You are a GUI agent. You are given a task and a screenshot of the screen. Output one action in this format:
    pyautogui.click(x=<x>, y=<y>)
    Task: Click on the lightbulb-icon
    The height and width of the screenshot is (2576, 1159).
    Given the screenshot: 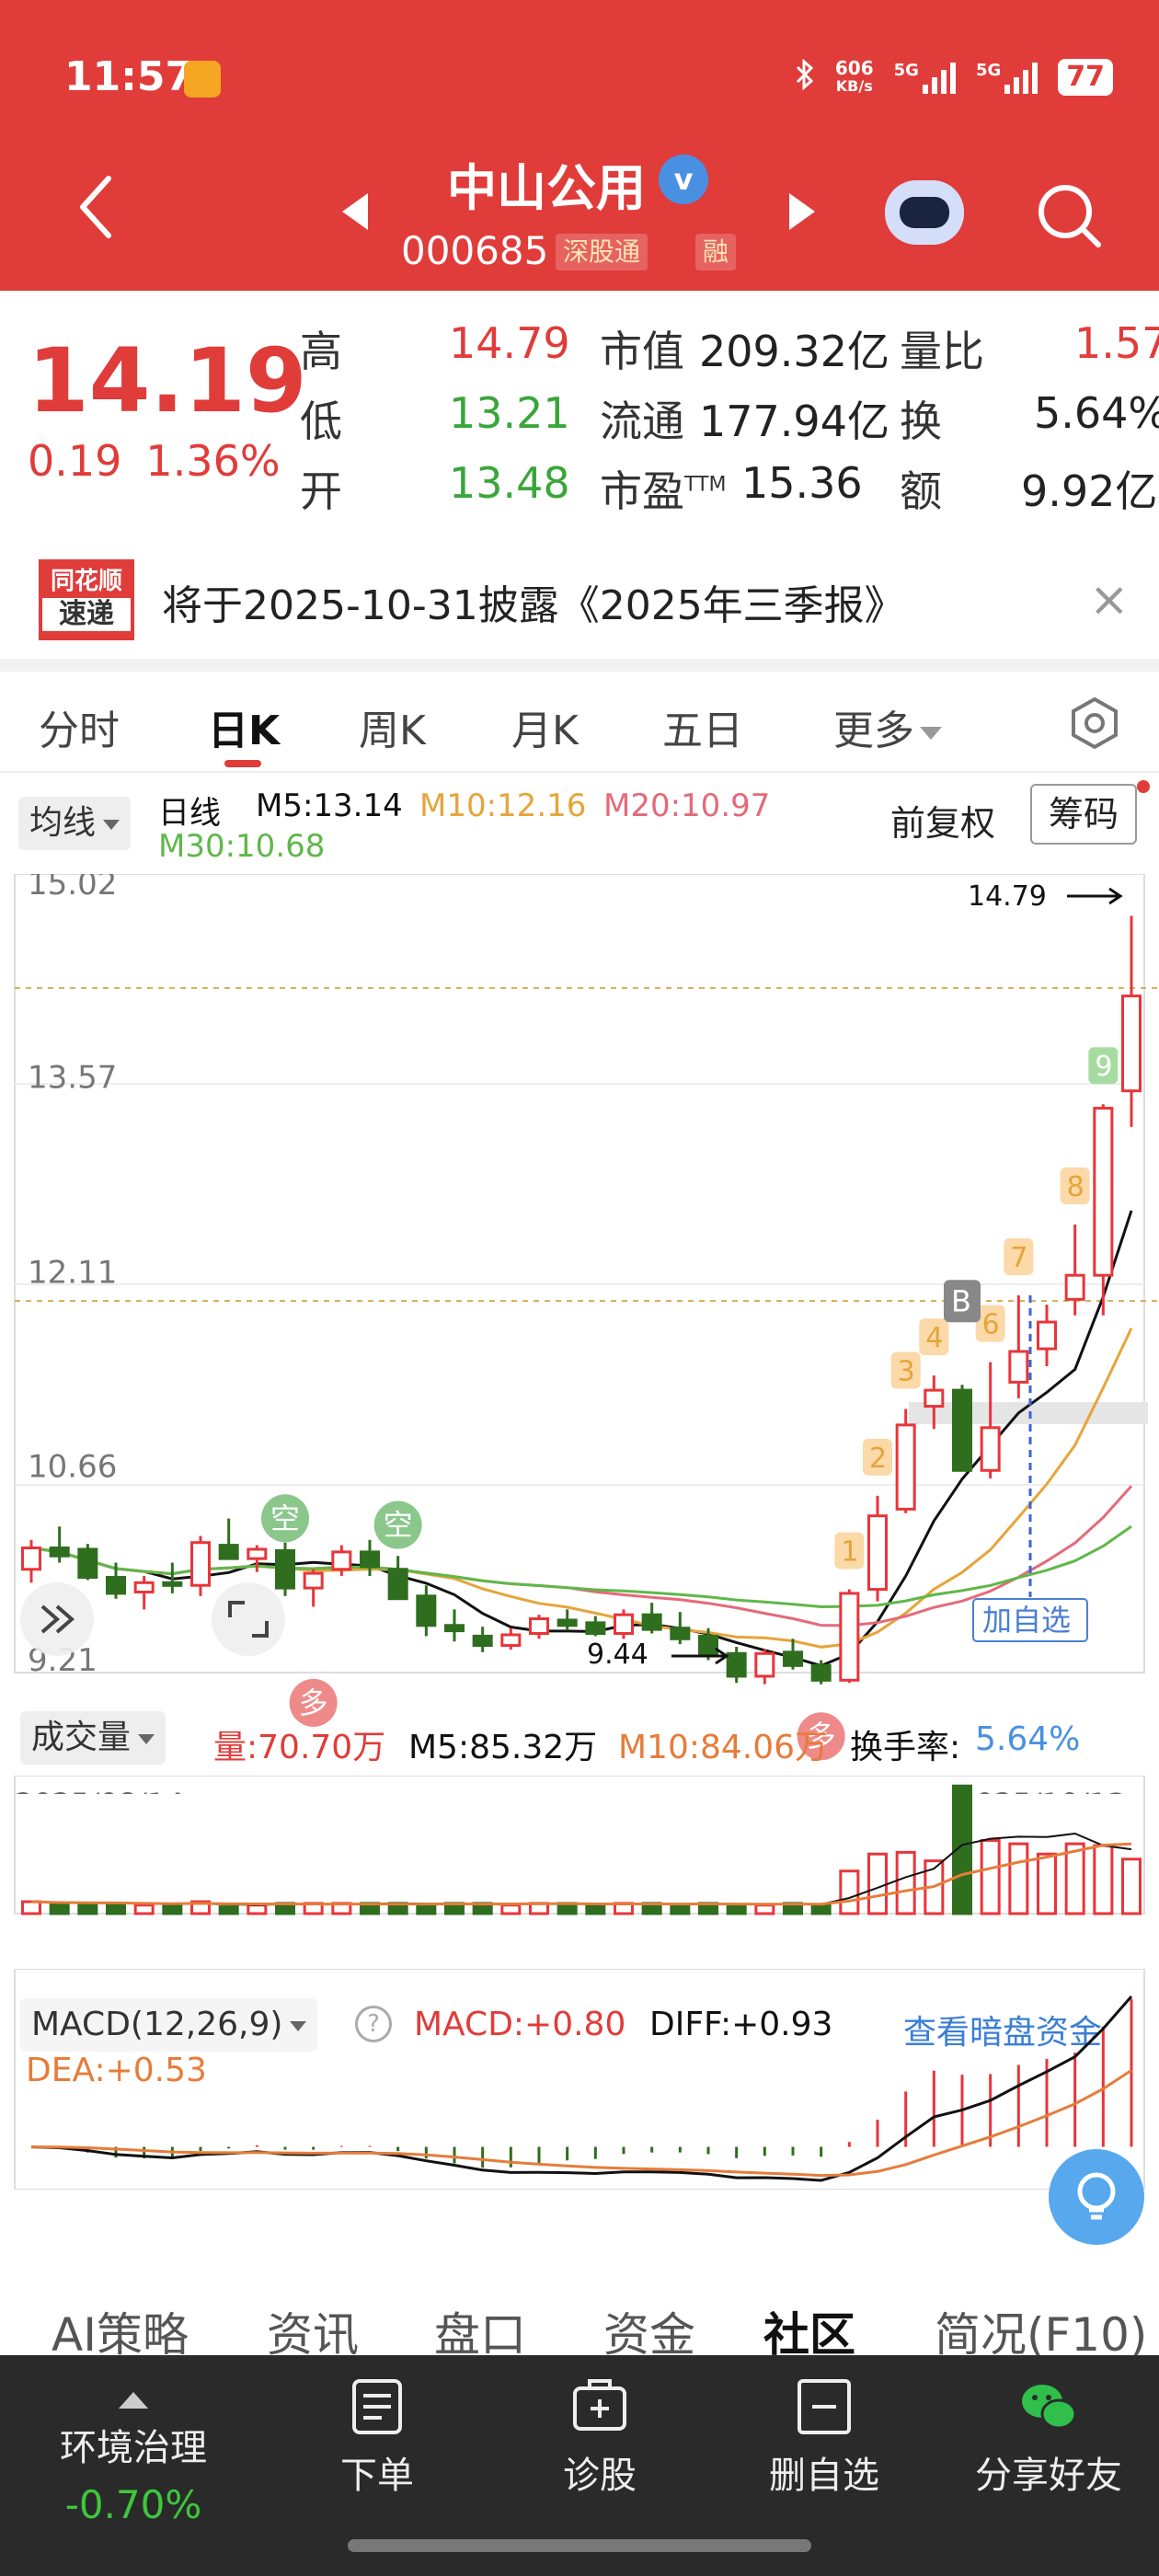 What is the action you would take?
    pyautogui.click(x=1096, y=2197)
    